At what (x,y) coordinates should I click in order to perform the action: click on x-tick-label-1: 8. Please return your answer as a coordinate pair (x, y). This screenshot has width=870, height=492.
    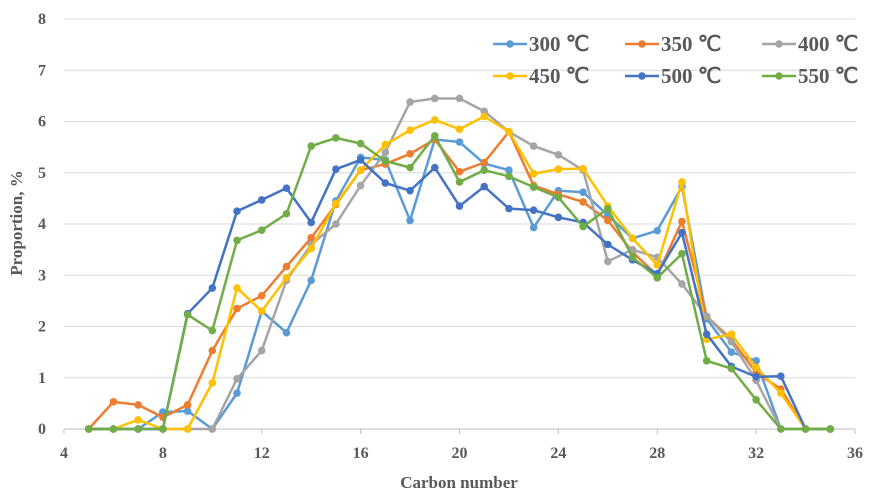
    Looking at the image, I should click on (163, 453).